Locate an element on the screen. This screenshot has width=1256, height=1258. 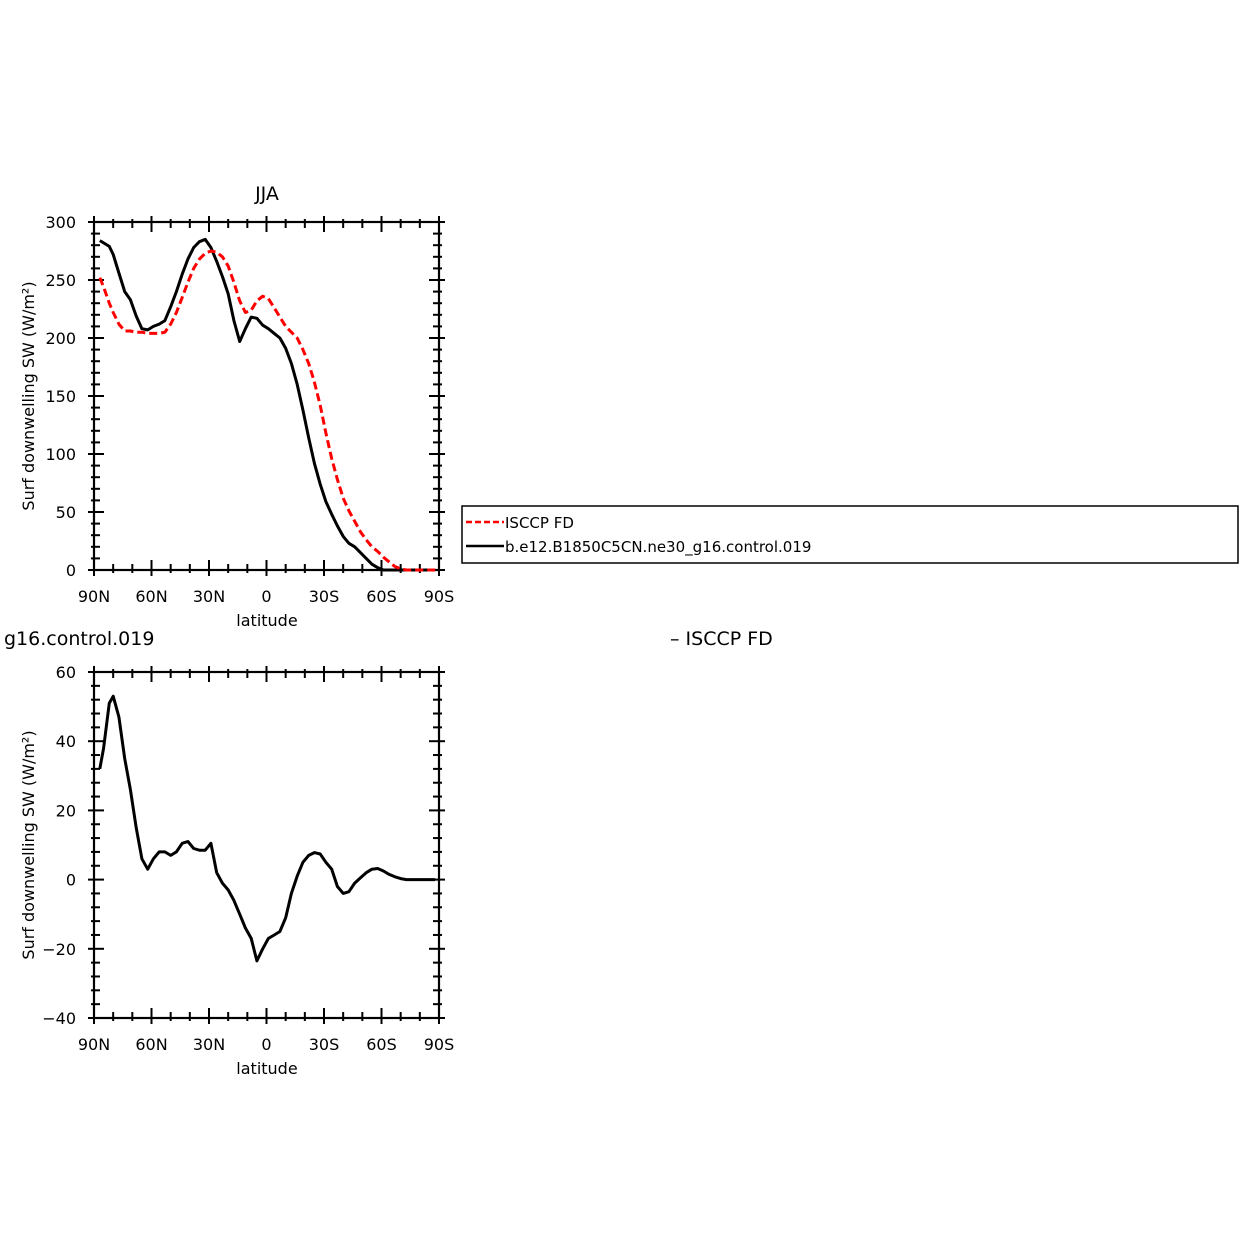
legend-label-model: b.e12.B1850C5CN.ne30_g16.control.019 is located at coordinates (658, 547).